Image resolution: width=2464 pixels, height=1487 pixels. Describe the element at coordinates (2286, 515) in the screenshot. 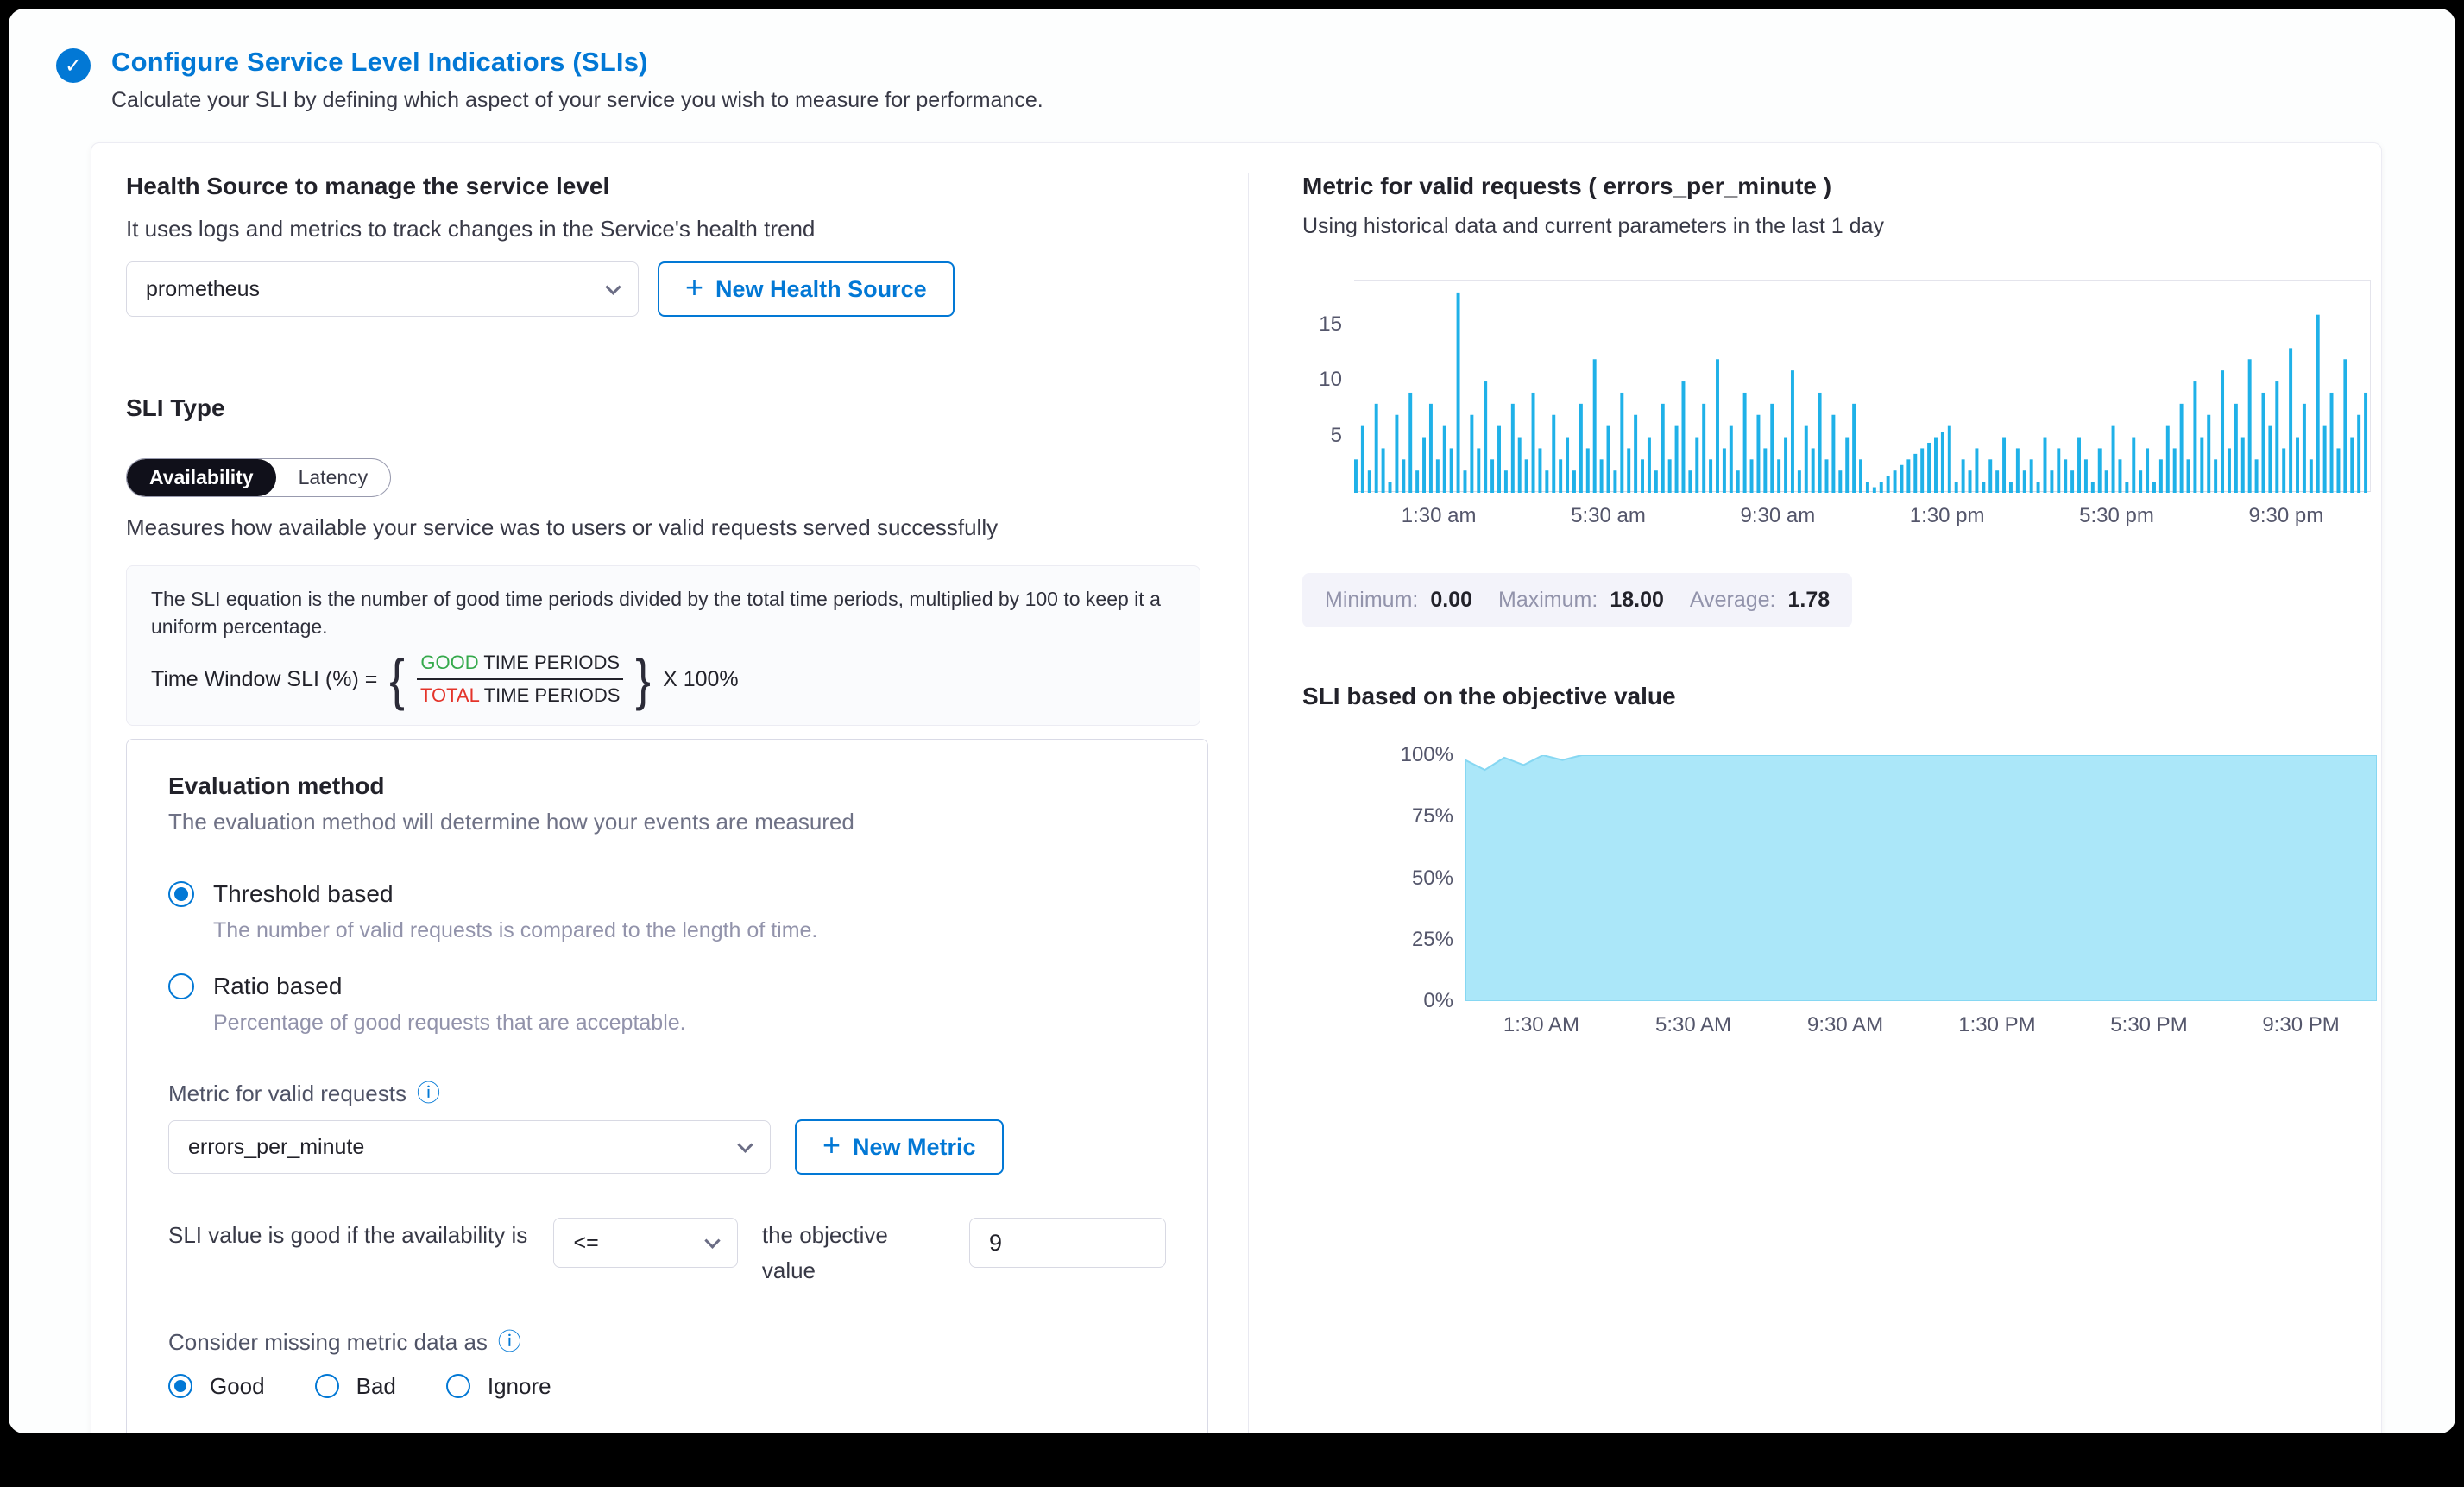

I see `x-axis-tick-label: 9:30 pm` at that location.